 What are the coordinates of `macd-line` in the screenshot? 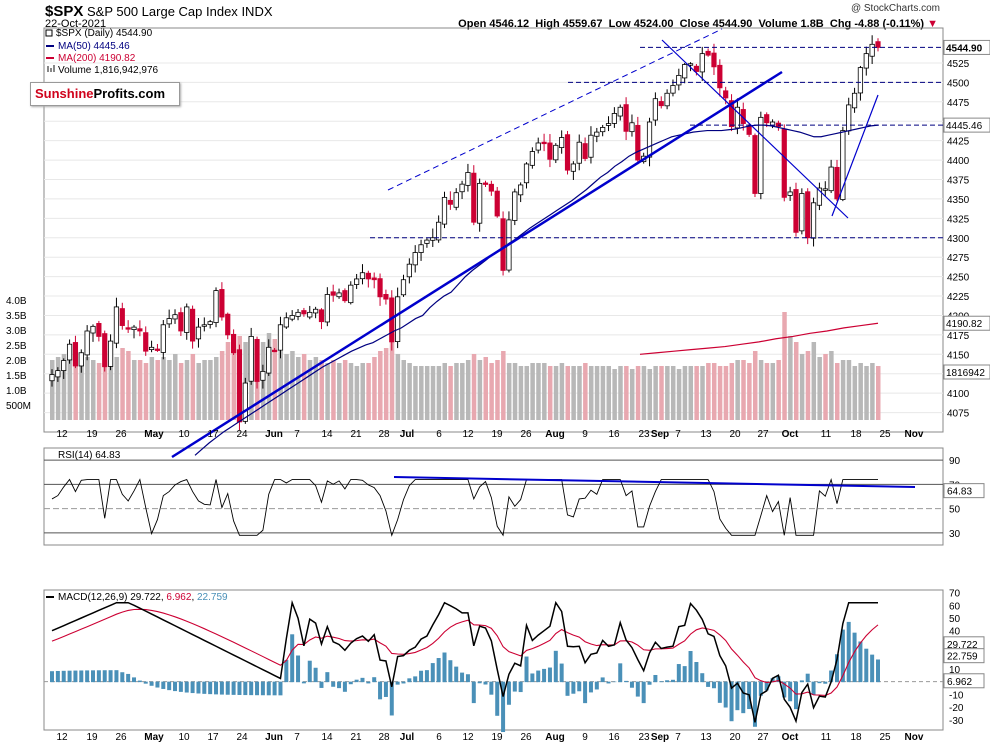 It's located at (464, 661).